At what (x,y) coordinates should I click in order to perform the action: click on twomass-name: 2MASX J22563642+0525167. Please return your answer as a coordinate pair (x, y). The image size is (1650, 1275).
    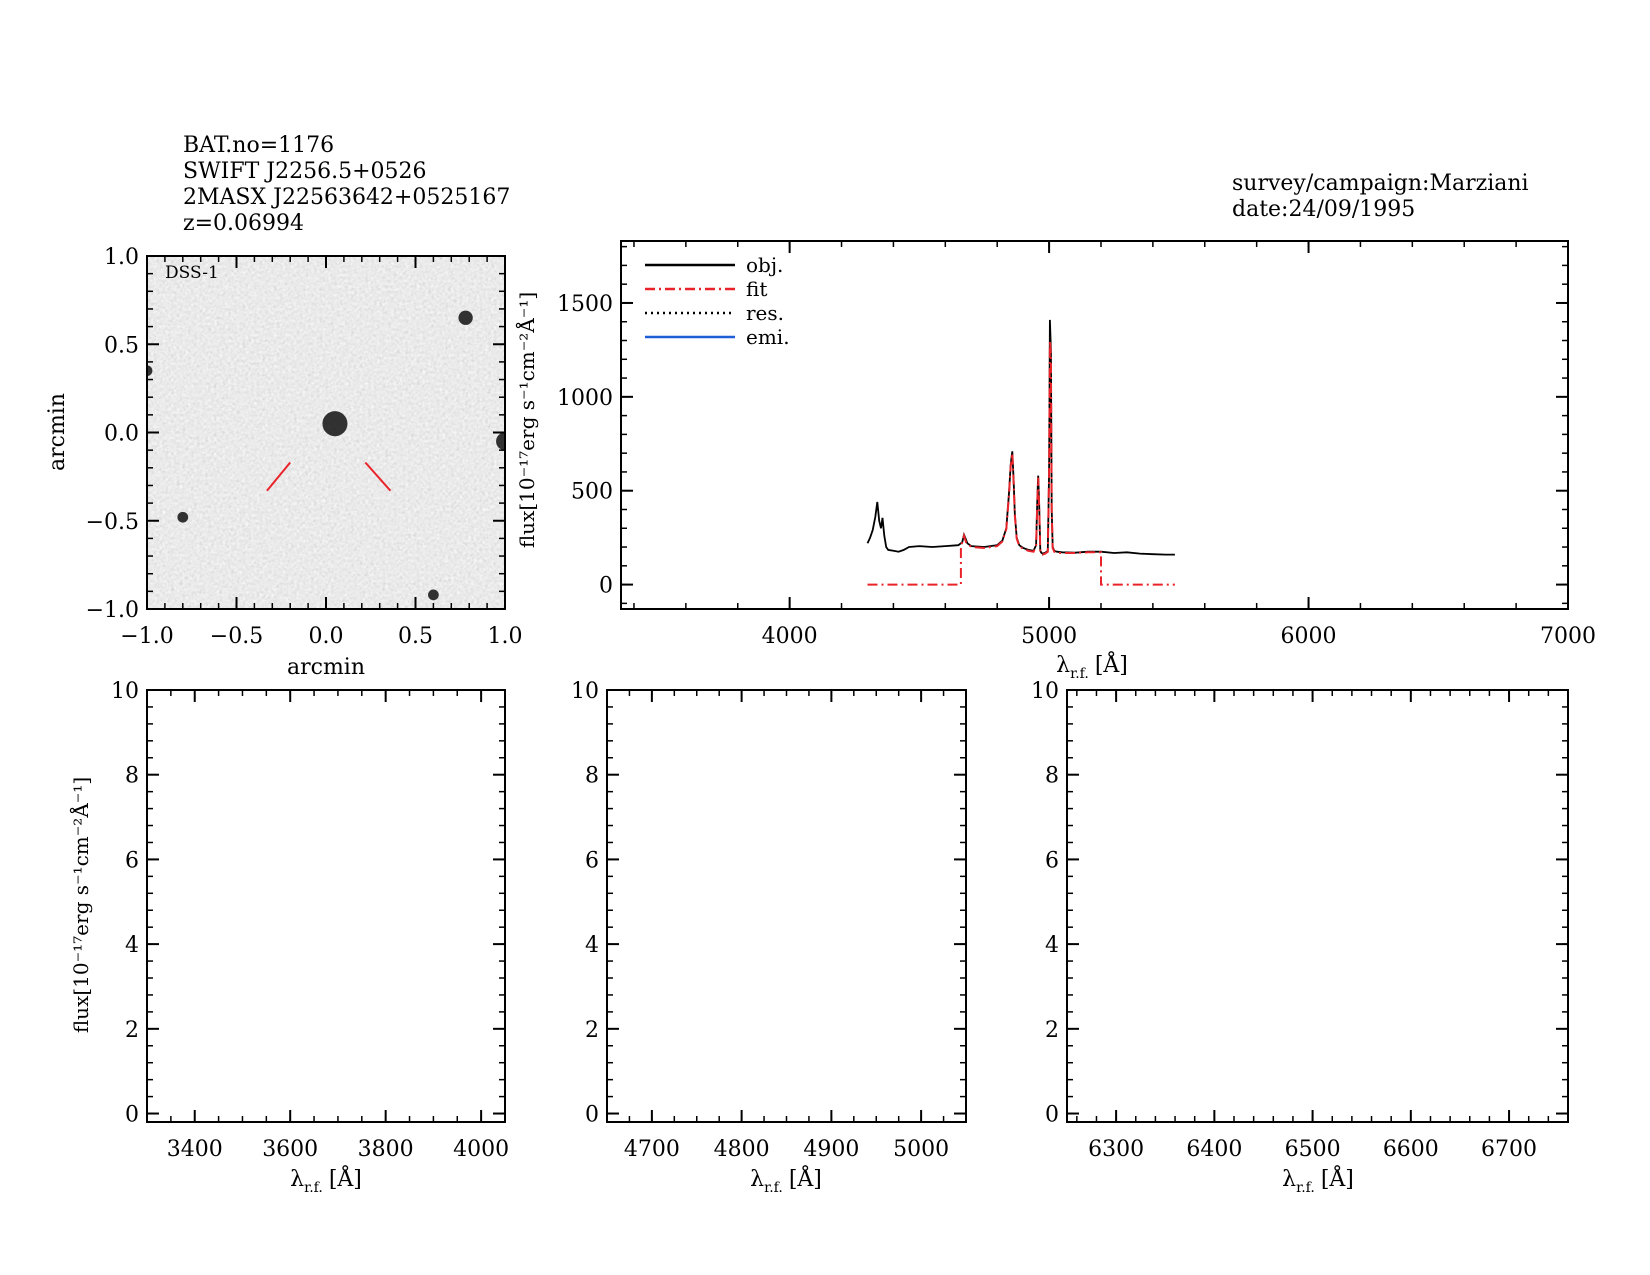
    Looking at the image, I should click on (347, 197).